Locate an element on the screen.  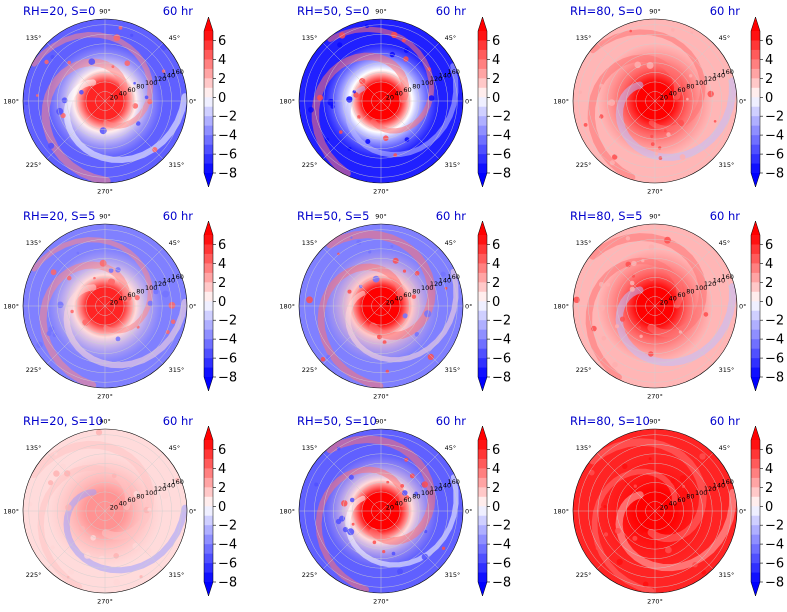
angular-tick-label: 180° is located at coordinates (11, 102).